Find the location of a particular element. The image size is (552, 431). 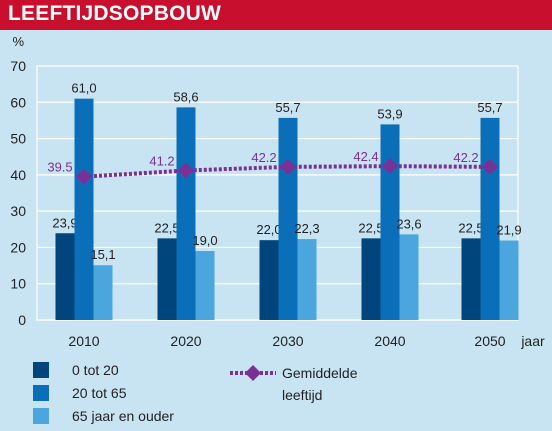

title-bar: LEEFTIJDSOPBOUW is located at coordinates (276, 15).